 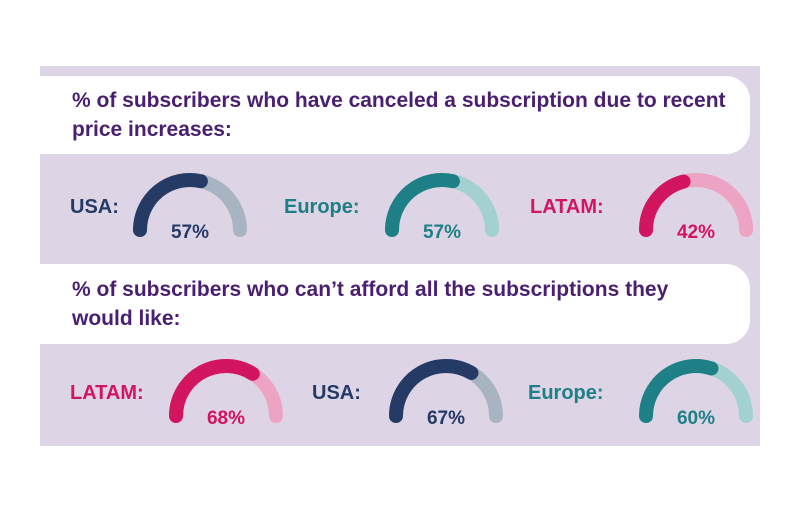 I want to click on gauge-usa: 57%, so click(x=190, y=208).